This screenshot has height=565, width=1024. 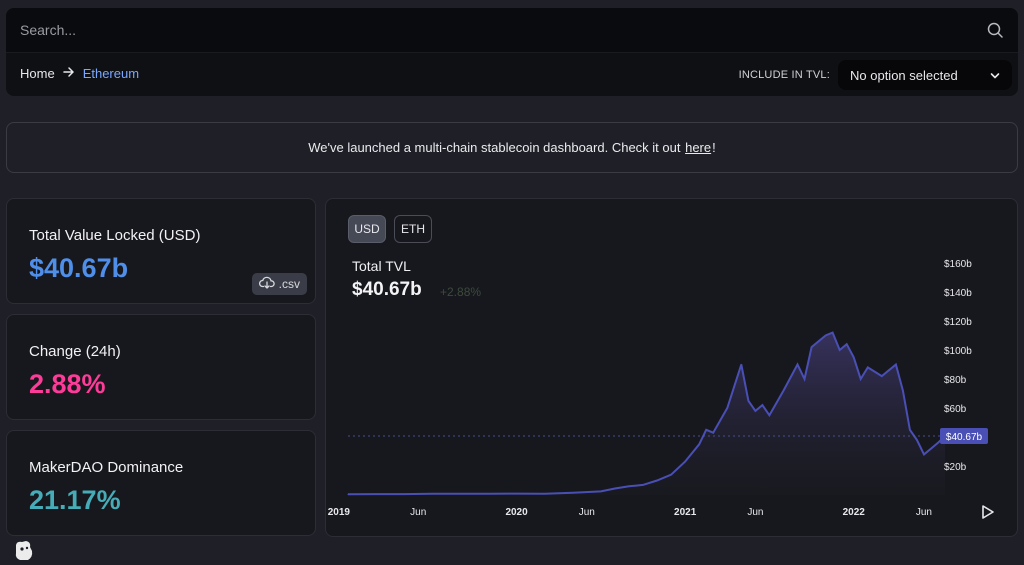 I want to click on eth-toggle-button: ETH, so click(x=413, y=229).